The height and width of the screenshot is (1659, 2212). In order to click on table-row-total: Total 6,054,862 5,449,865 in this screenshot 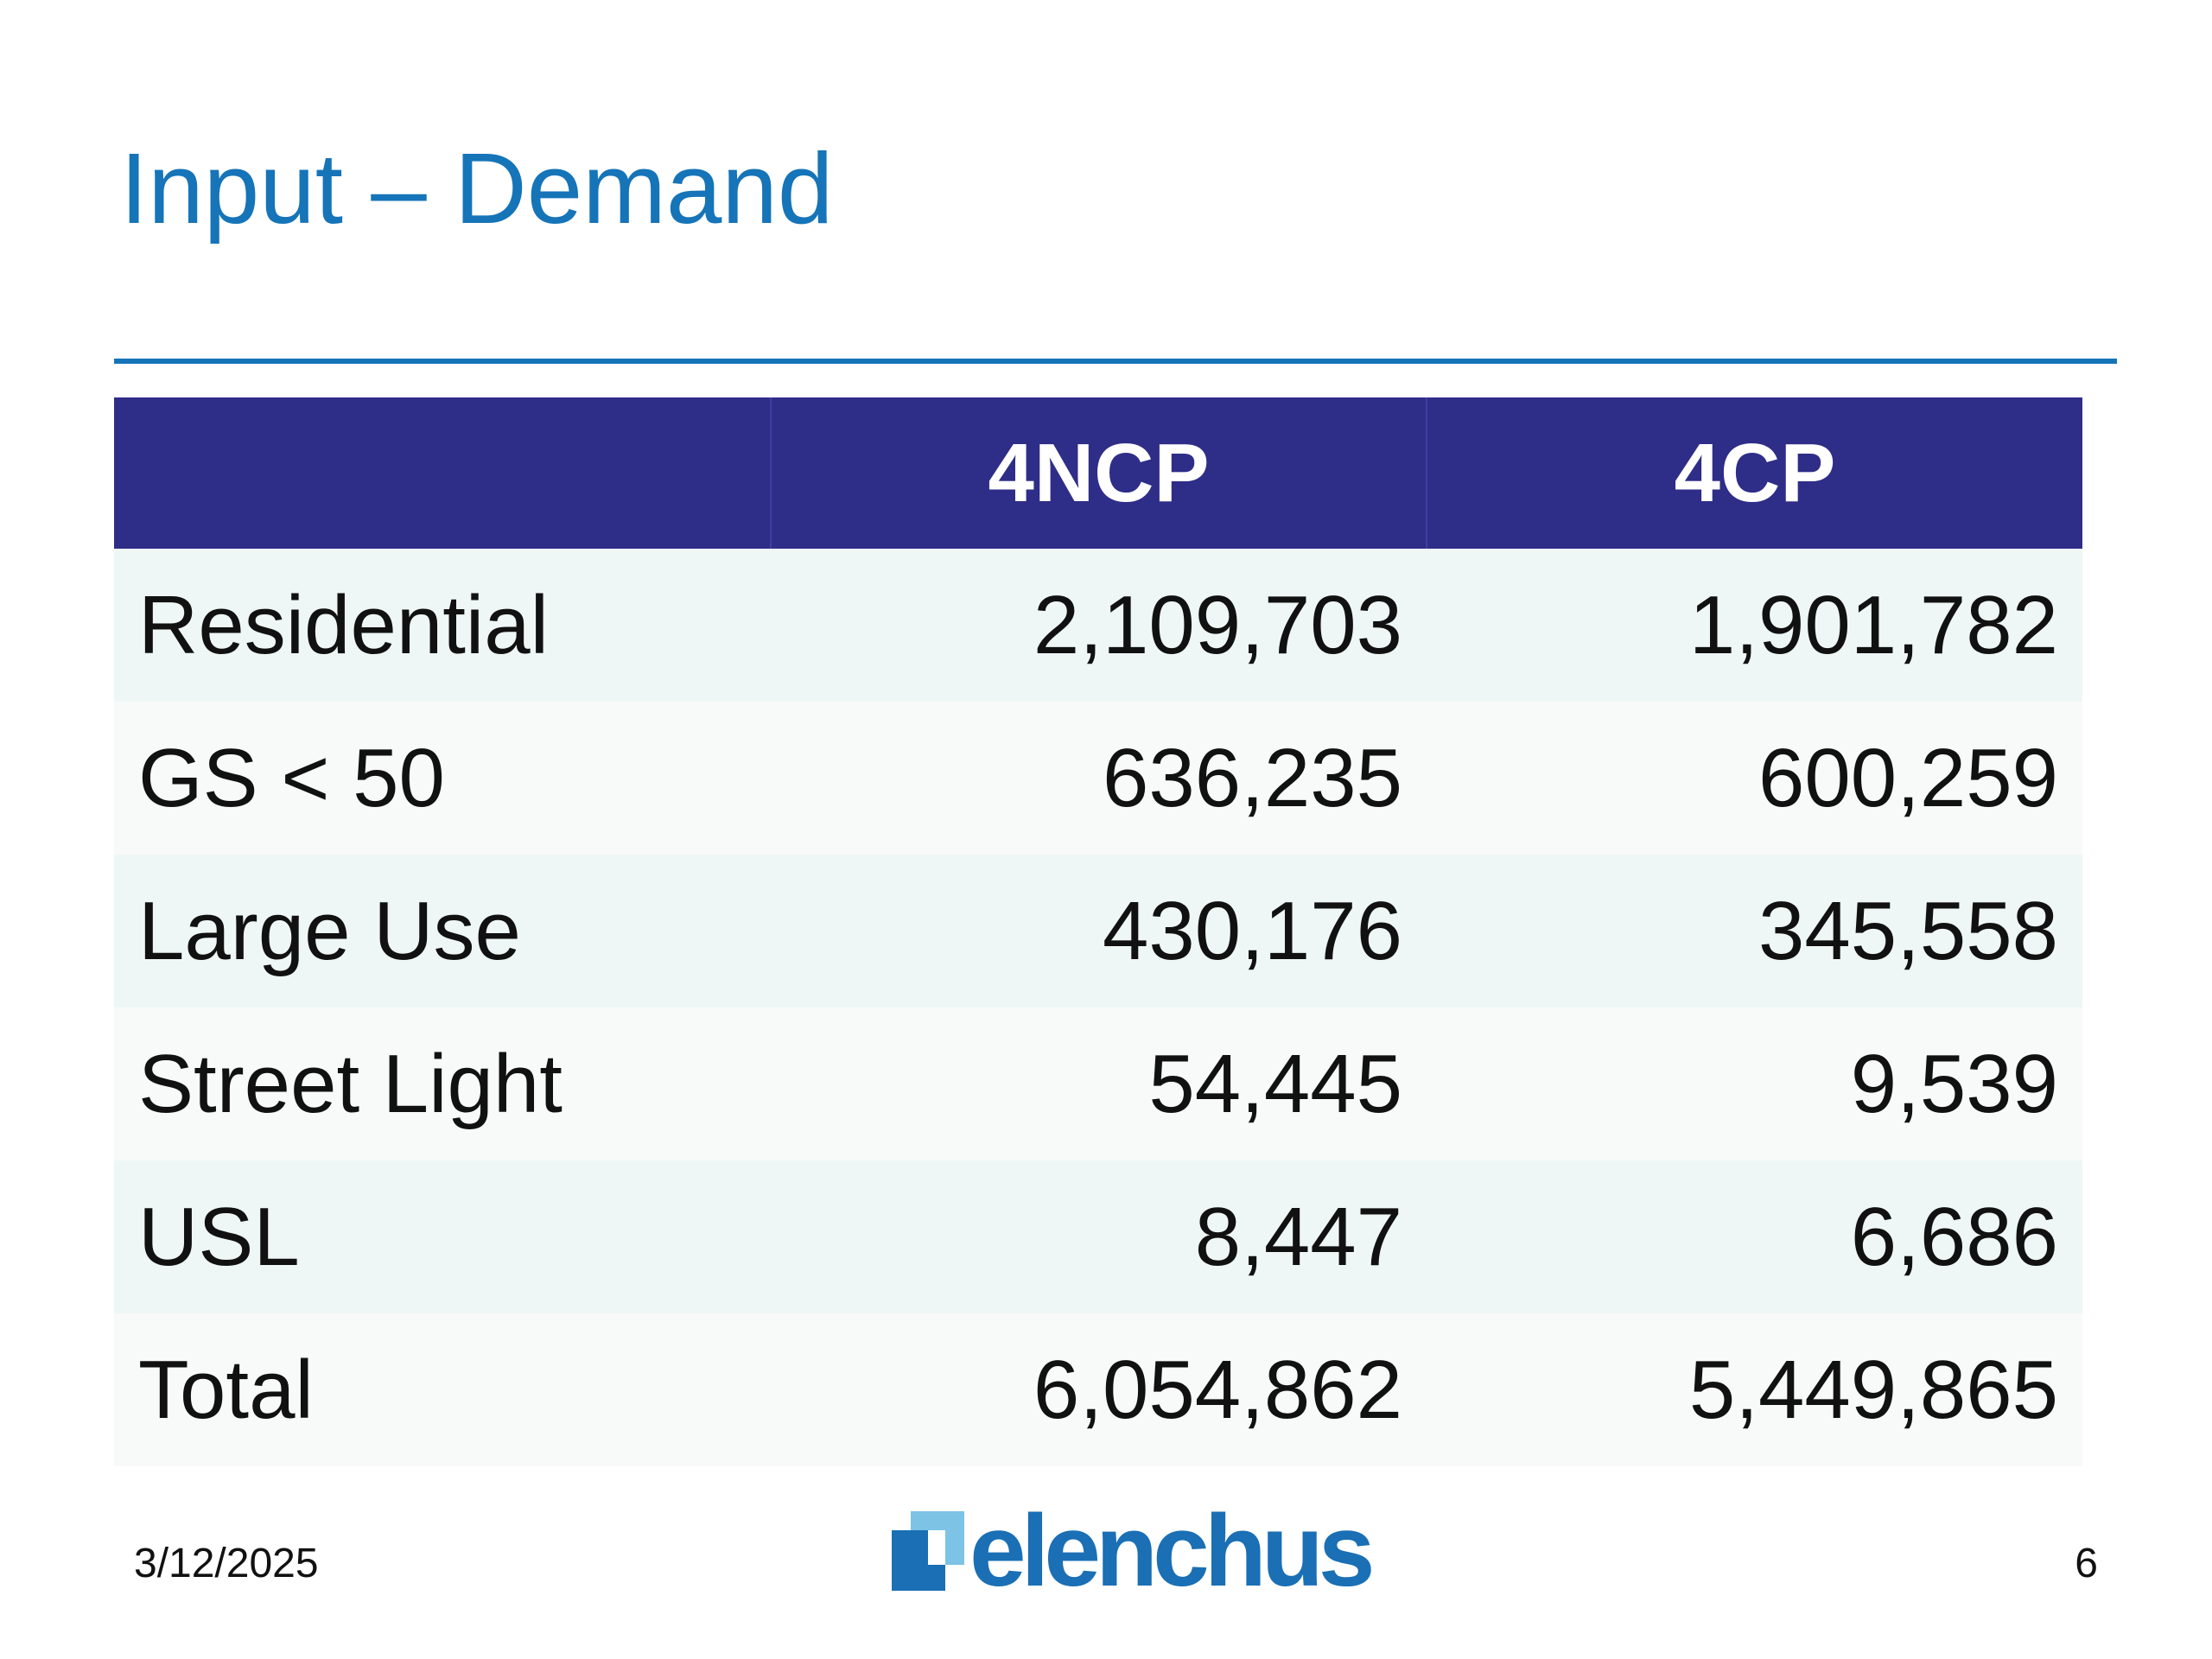, I will do `click(1098, 1389)`.